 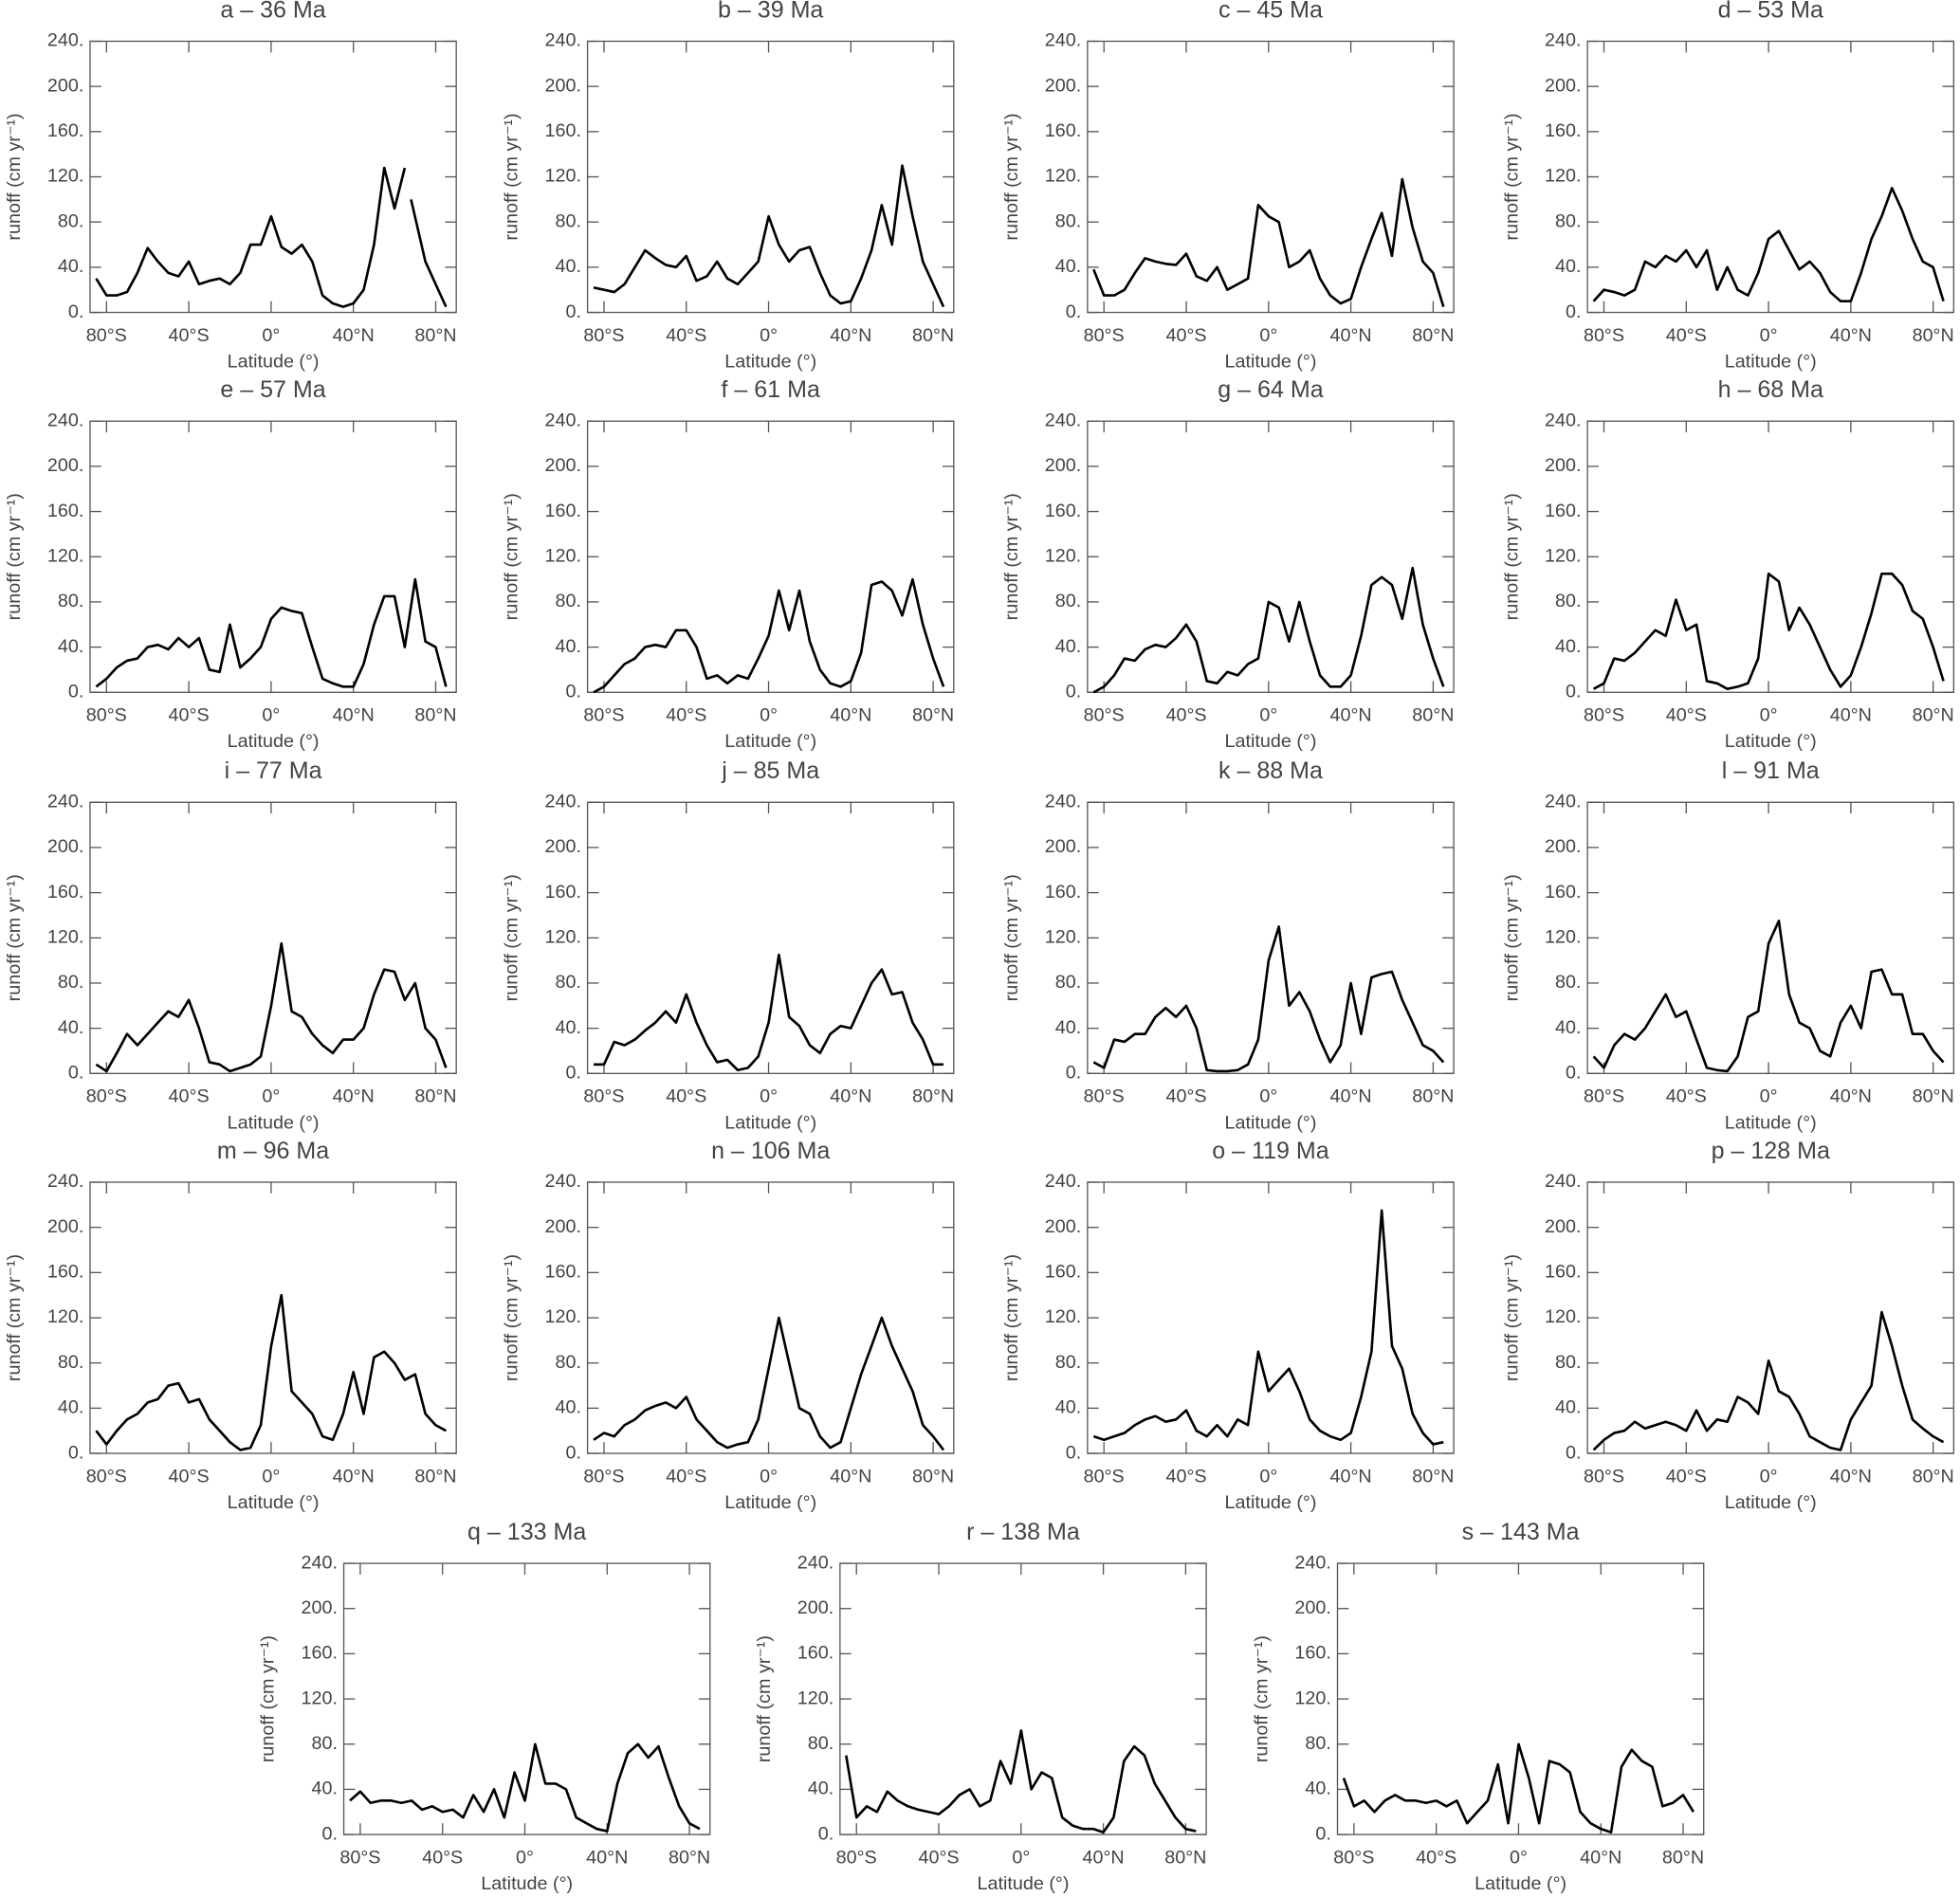 I want to click on panel-title: o – 119 Ma, so click(x=1270, y=1151).